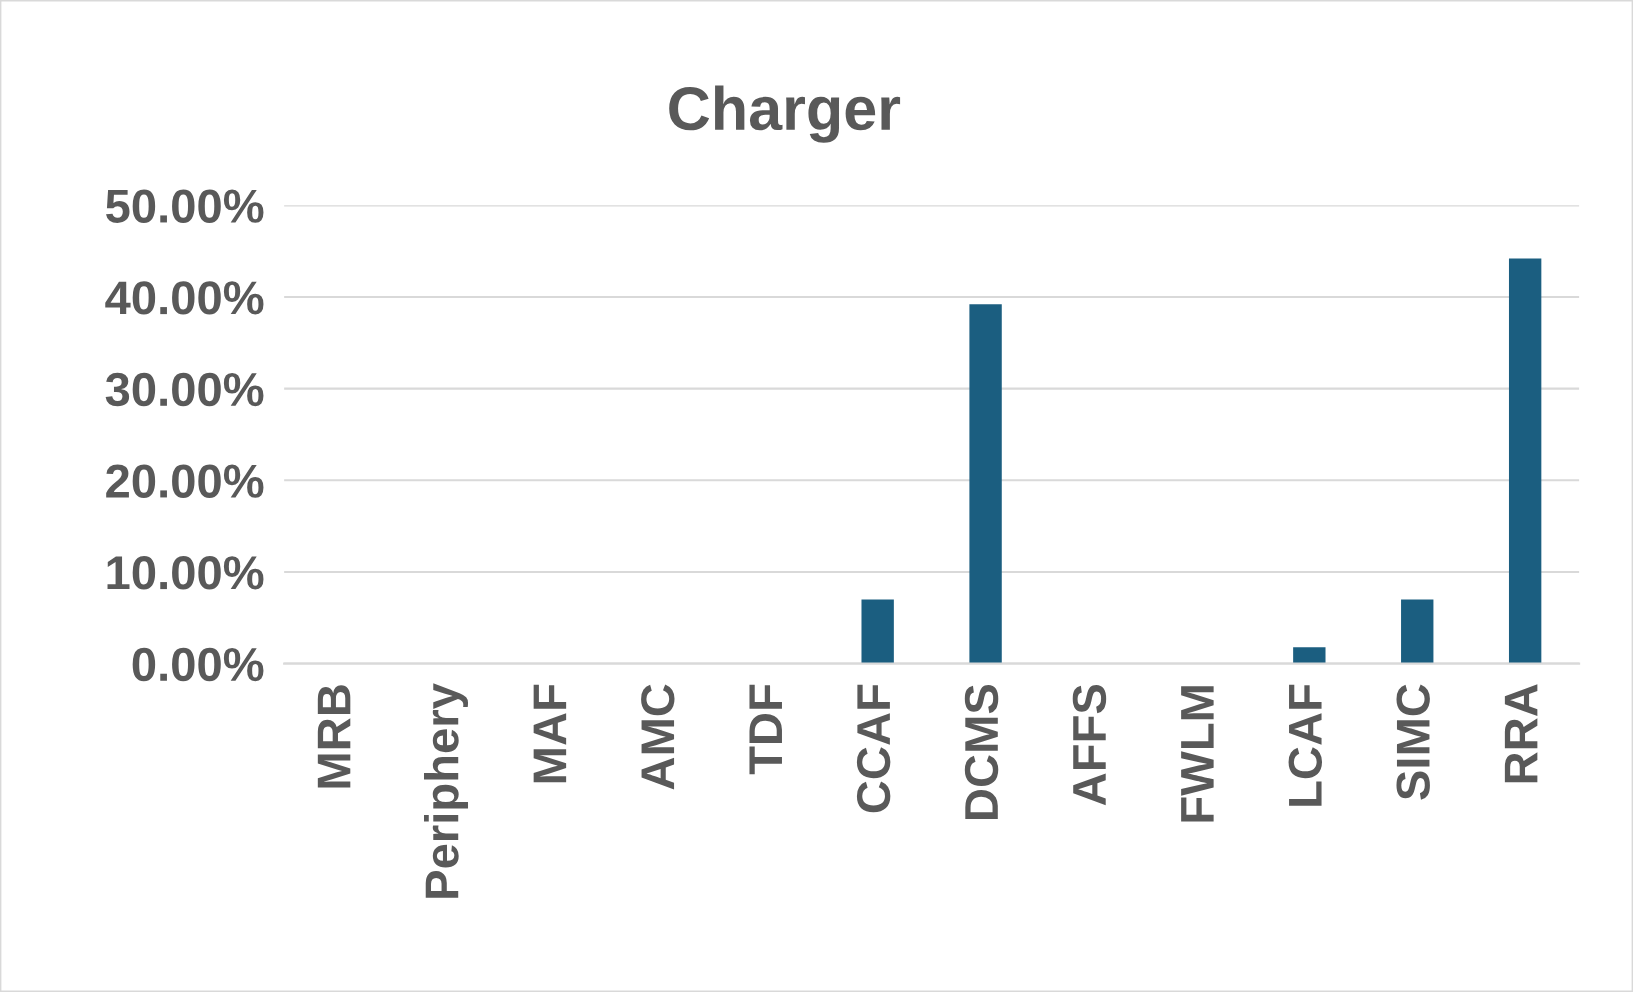 The width and height of the screenshot is (1633, 992). Describe the element at coordinates (184, 298) in the screenshot. I see `y-tick-label: 40.00%` at that location.